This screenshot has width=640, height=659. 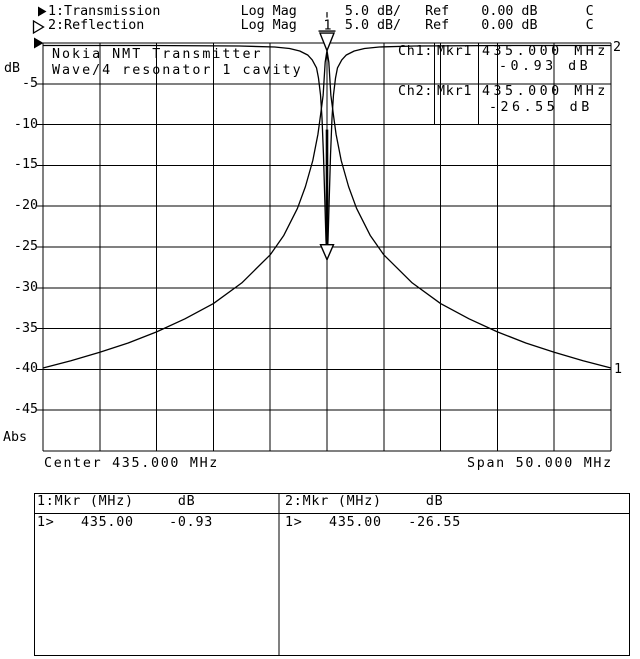 I want to click on ch1-readout-value: -0.93 dB, so click(x=545, y=66).